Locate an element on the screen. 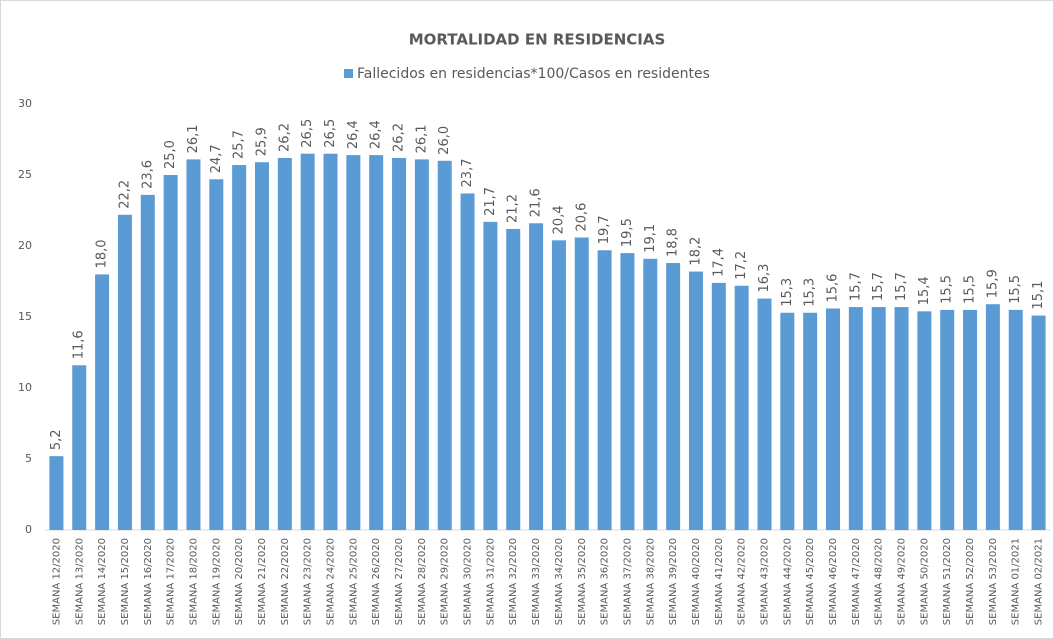 The image size is (1054, 639). x-tick-label: SEMANA 17/2020 is located at coordinates (171, 581).